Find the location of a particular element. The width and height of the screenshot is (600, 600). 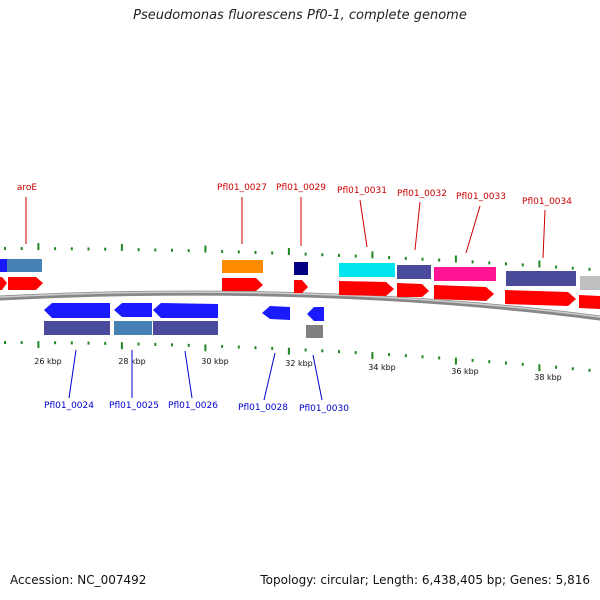

cds-Pfl01_0030-arrow is located at coordinates (315, 314).